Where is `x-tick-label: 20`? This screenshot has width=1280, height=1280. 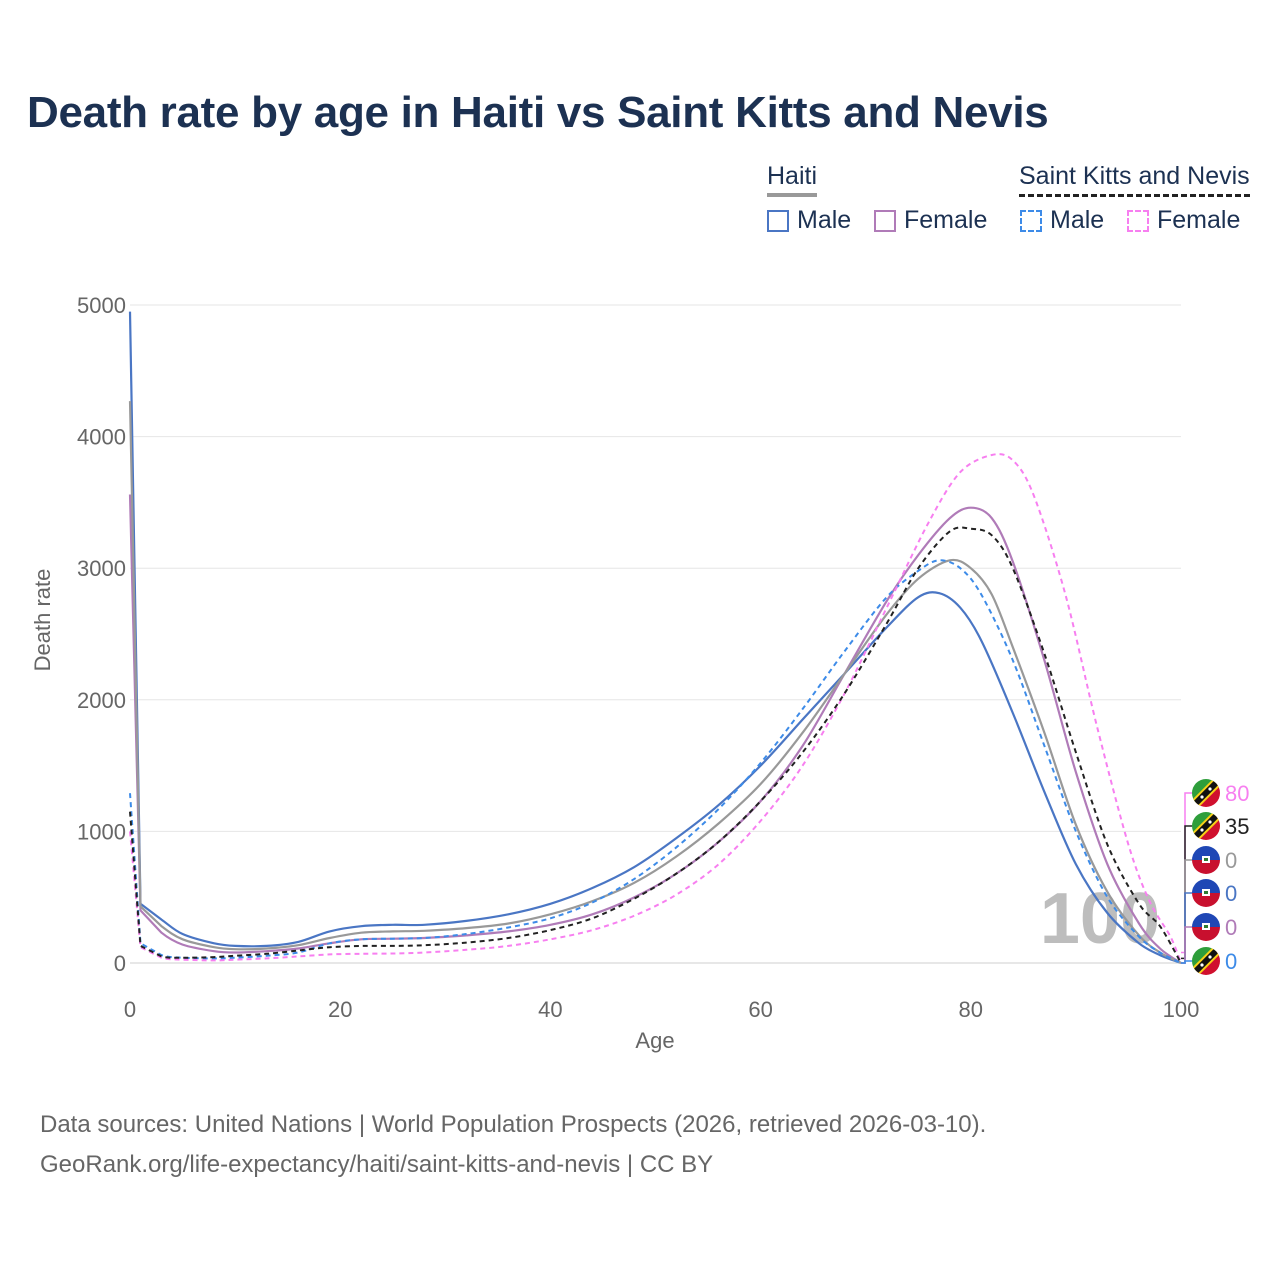
x-tick-label: 20 is located at coordinates (340, 1009).